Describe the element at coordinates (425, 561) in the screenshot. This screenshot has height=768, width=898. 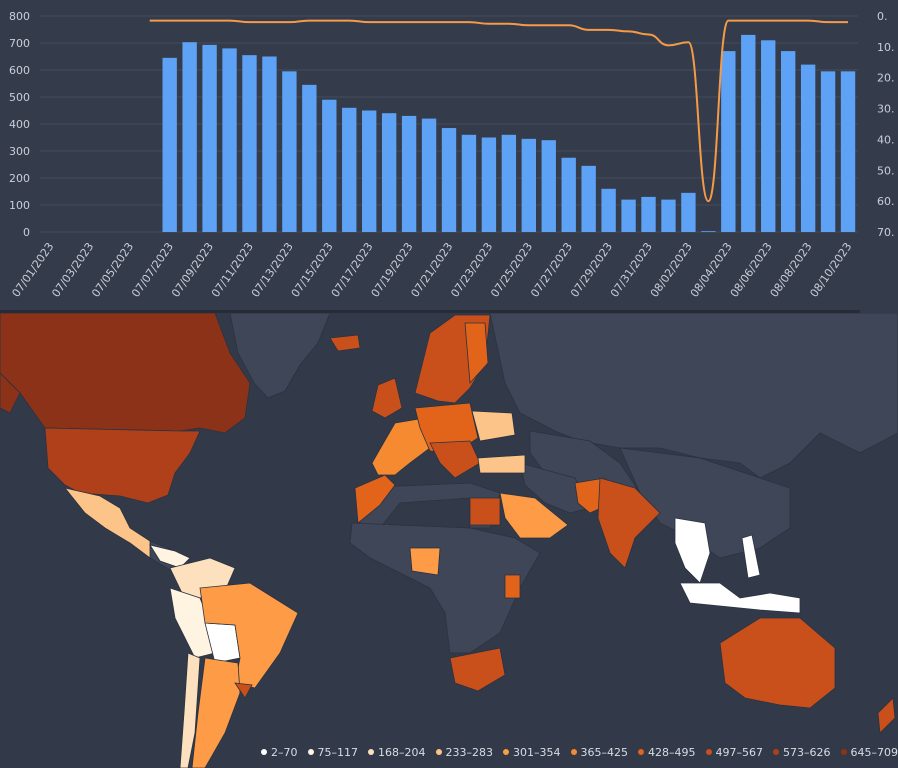
I see `nigeria-shape` at that location.